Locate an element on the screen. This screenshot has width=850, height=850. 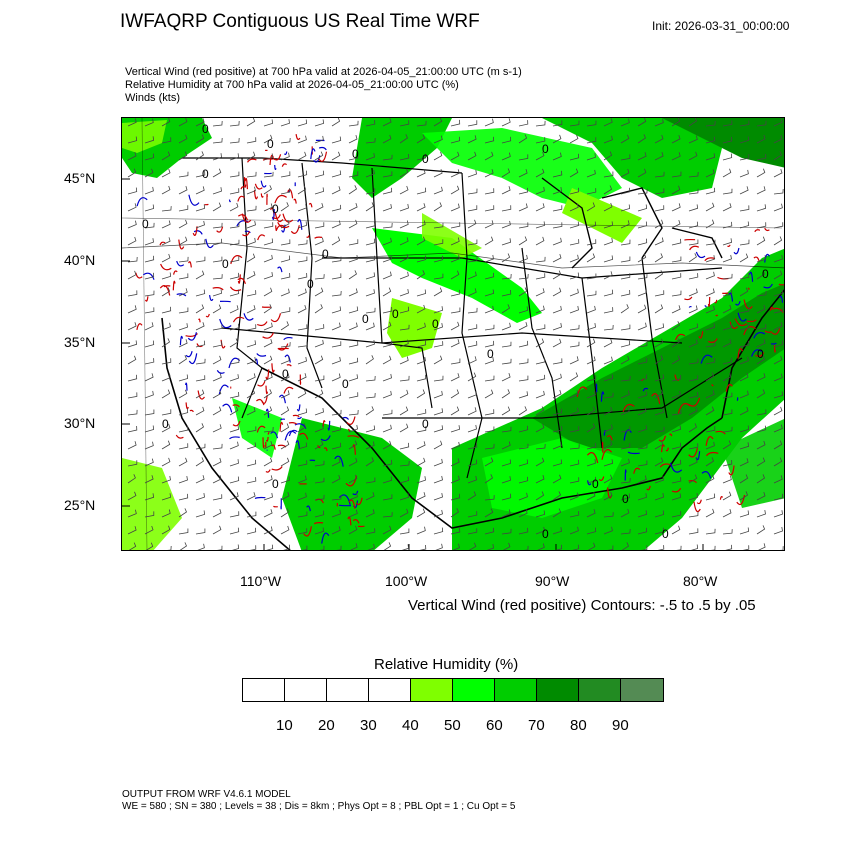
lat-label-30n: 30°N is located at coordinates (80, 423).